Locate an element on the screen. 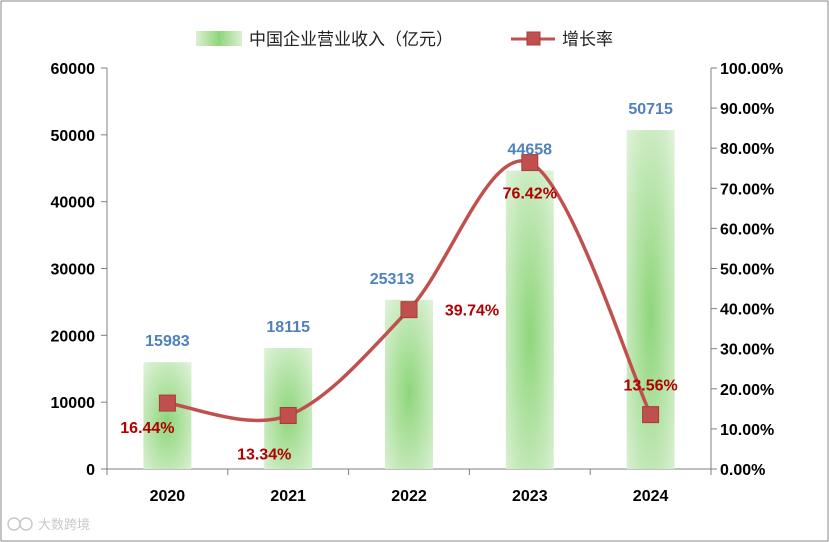  logo-icon is located at coordinates (20, 524).